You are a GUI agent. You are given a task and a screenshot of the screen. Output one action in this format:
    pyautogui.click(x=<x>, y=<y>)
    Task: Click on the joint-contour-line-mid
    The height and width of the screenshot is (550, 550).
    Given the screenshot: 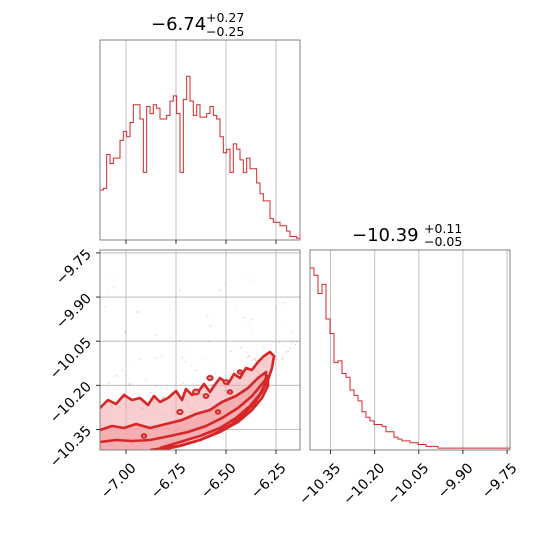 What is the action you would take?
    pyautogui.click(x=184, y=410)
    